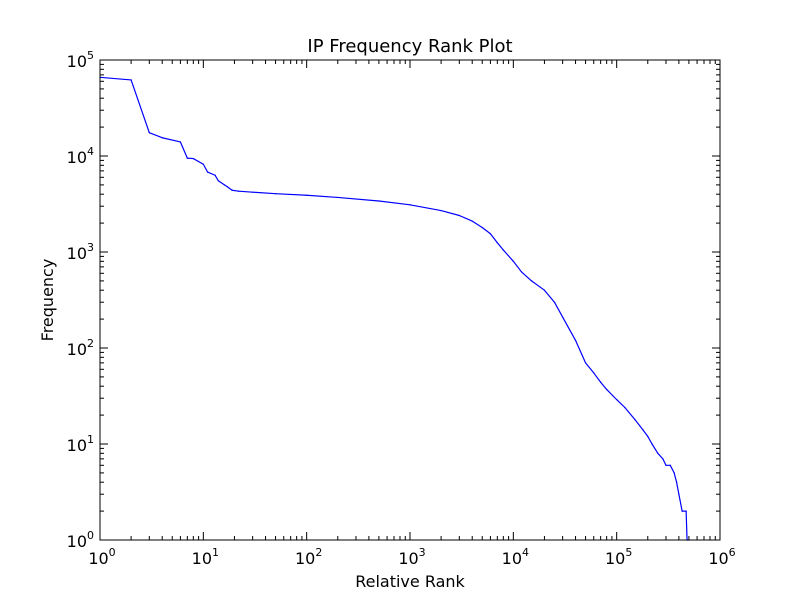  What do you see at coordinates (409, 46) in the screenshot?
I see `chart-title: IP Frequency Rank Plot` at bounding box center [409, 46].